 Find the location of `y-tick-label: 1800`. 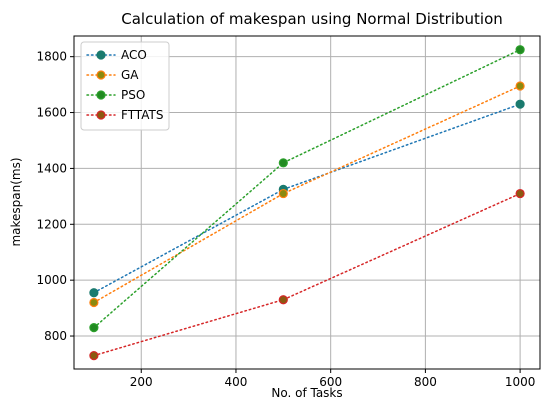

y-tick-label: 1800 is located at coordinates (51, 57).